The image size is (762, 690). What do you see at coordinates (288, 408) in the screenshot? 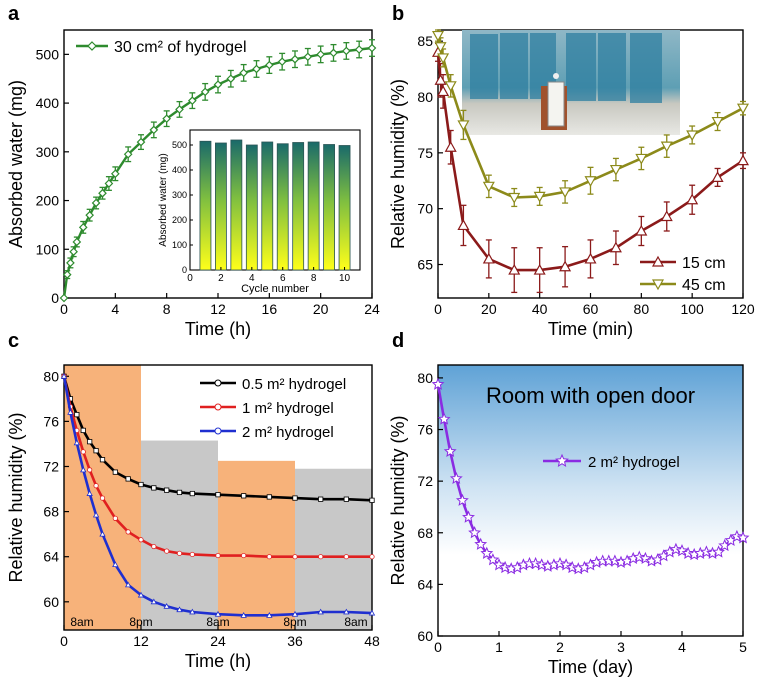
I see `legend-label: 1 m² hydrogel` at bounding box center [288, 408].